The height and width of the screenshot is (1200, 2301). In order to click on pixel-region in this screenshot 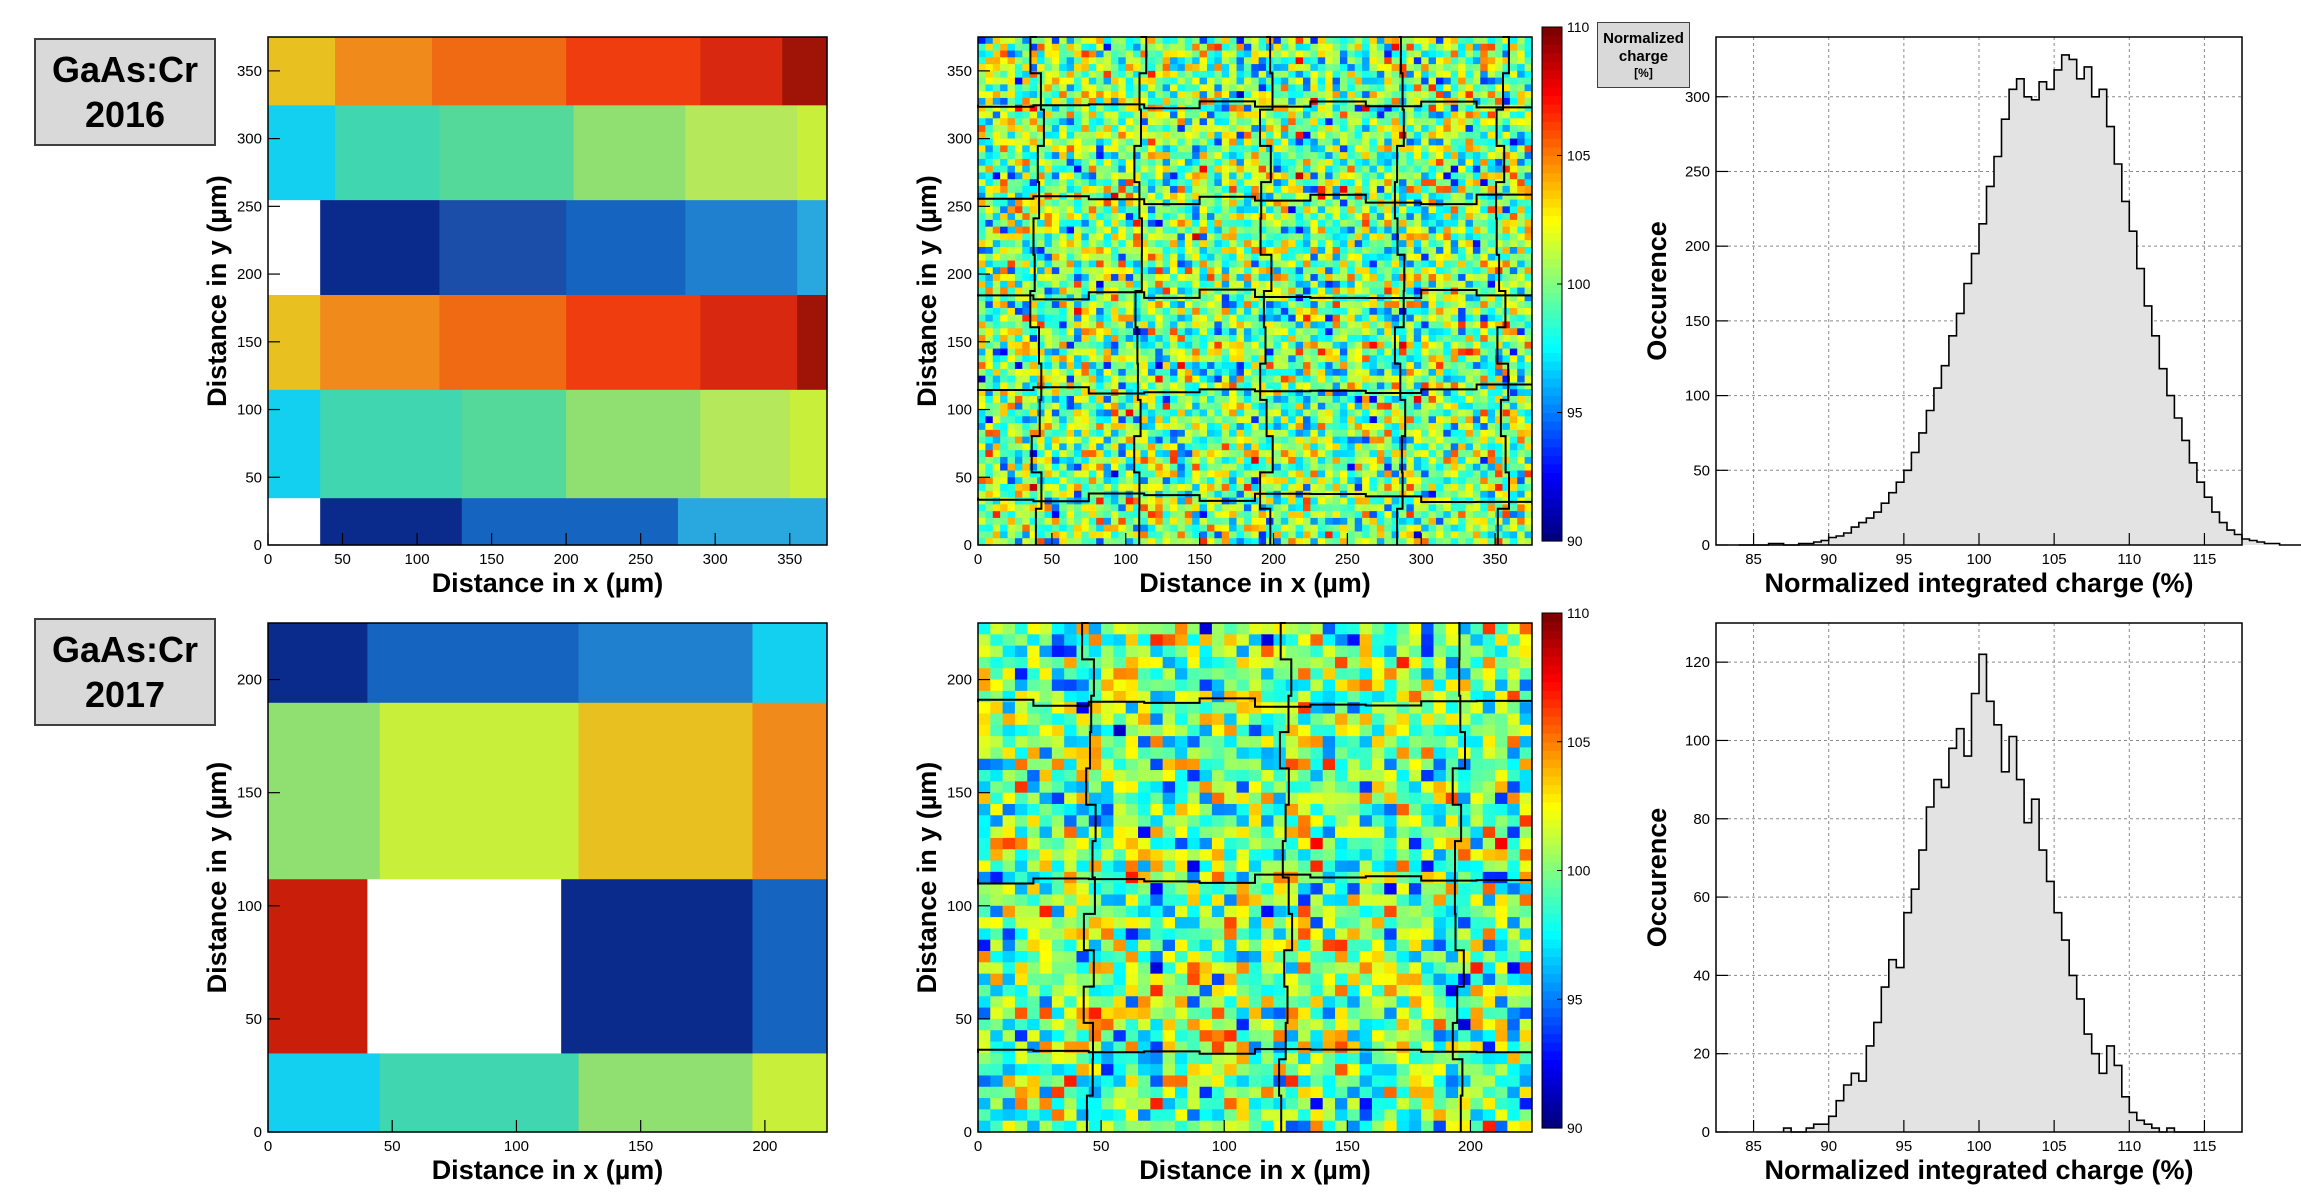, I will do `click(570, 521)`.